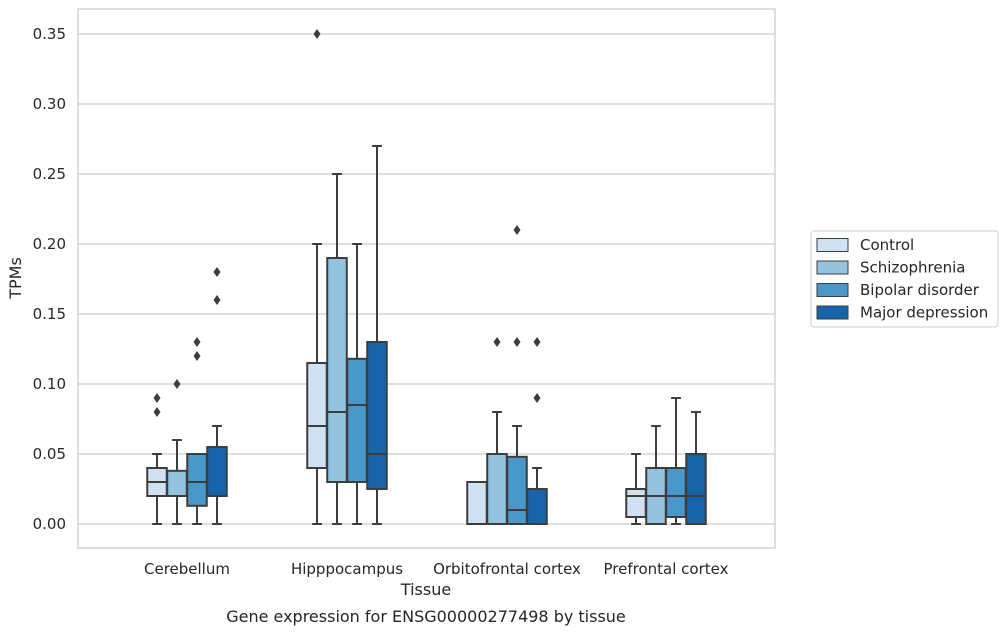 The height and width of the screenshot is (634, 1007). What do you see at coordinates (15, 278) in the screenshot?
I see `y-axis-title: TPMs` at bounding box center [15, 278].